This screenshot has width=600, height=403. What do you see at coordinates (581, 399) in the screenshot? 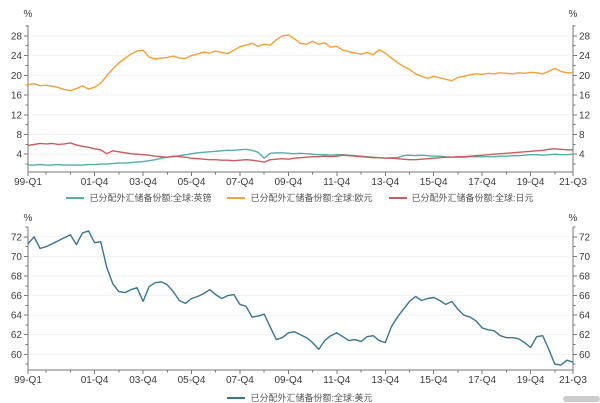
I see `scrollbar-thumb` at bounding box center [581, 399].